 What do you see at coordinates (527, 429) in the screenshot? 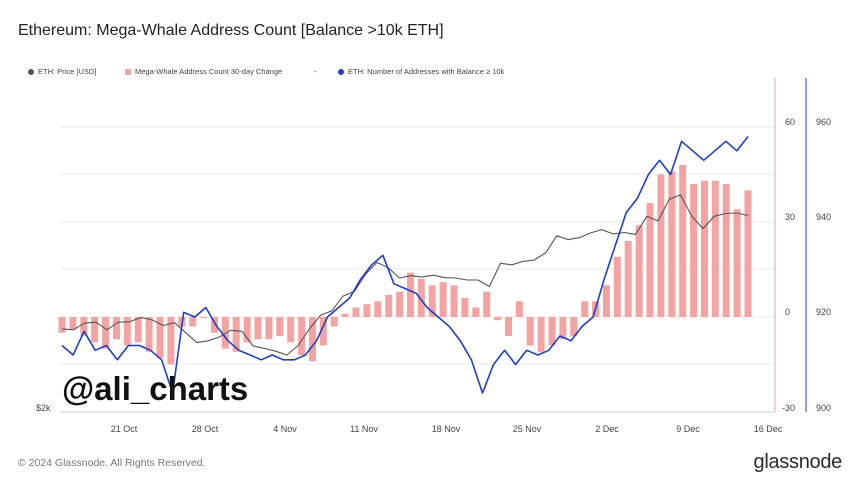
I see `x-tick-label: 25 Nov` at bounding box center [527, 429].